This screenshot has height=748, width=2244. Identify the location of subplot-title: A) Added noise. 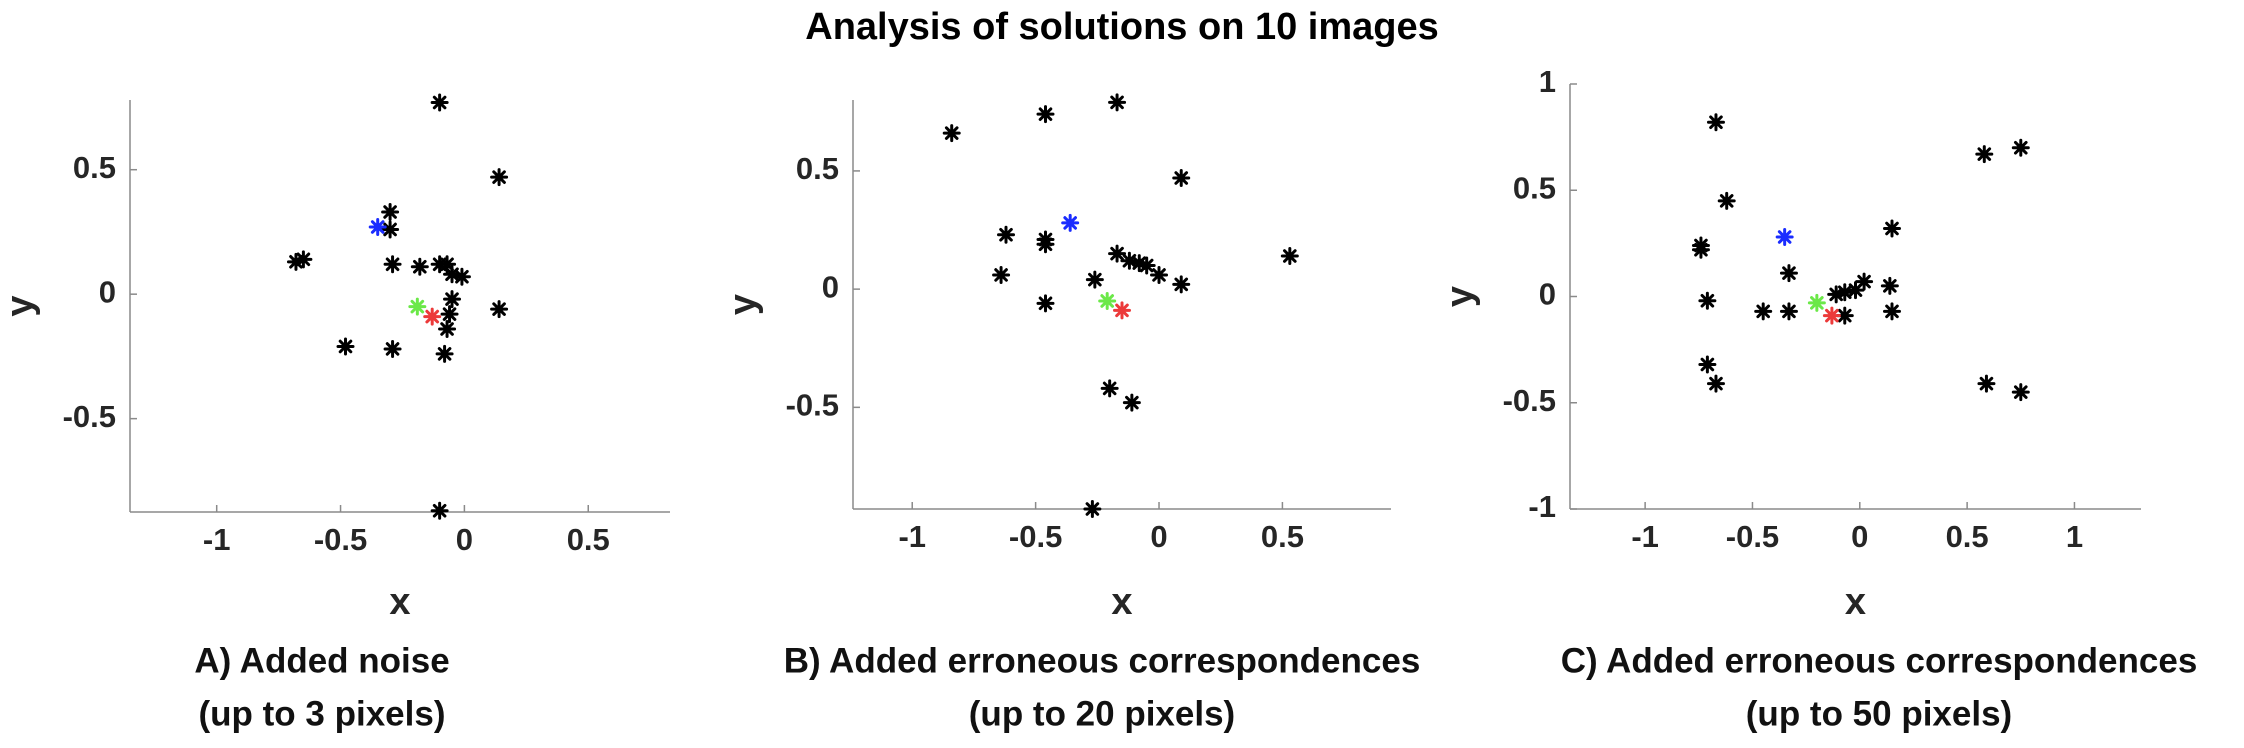
(321, 660).